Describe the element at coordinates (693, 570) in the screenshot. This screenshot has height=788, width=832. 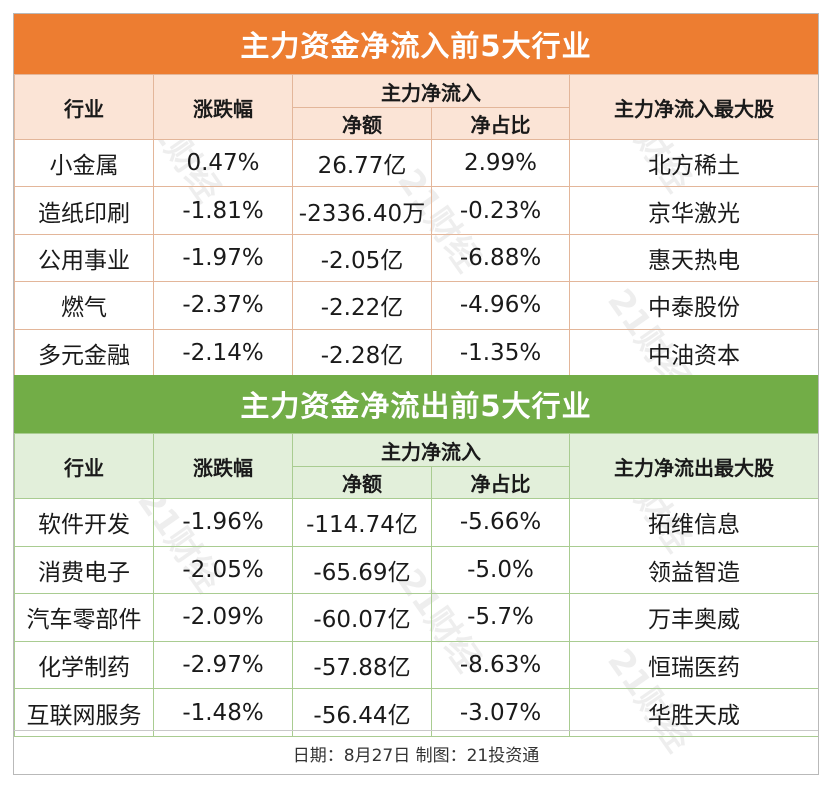
I see `cell-top-stock: 领益智造` at that location.